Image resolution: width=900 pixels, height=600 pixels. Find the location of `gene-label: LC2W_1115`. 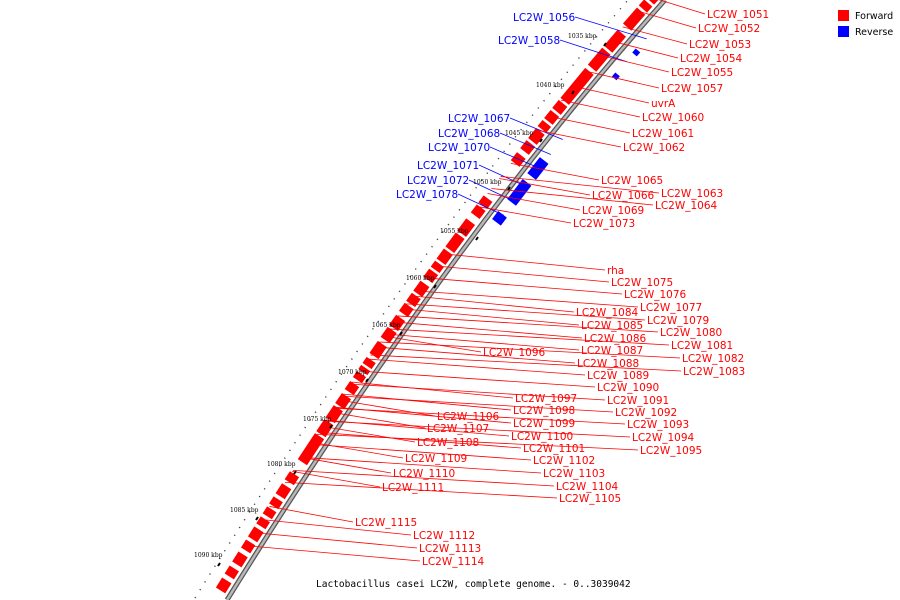

gene-label: LC2W_1115 is located at coordinates (386, 523).